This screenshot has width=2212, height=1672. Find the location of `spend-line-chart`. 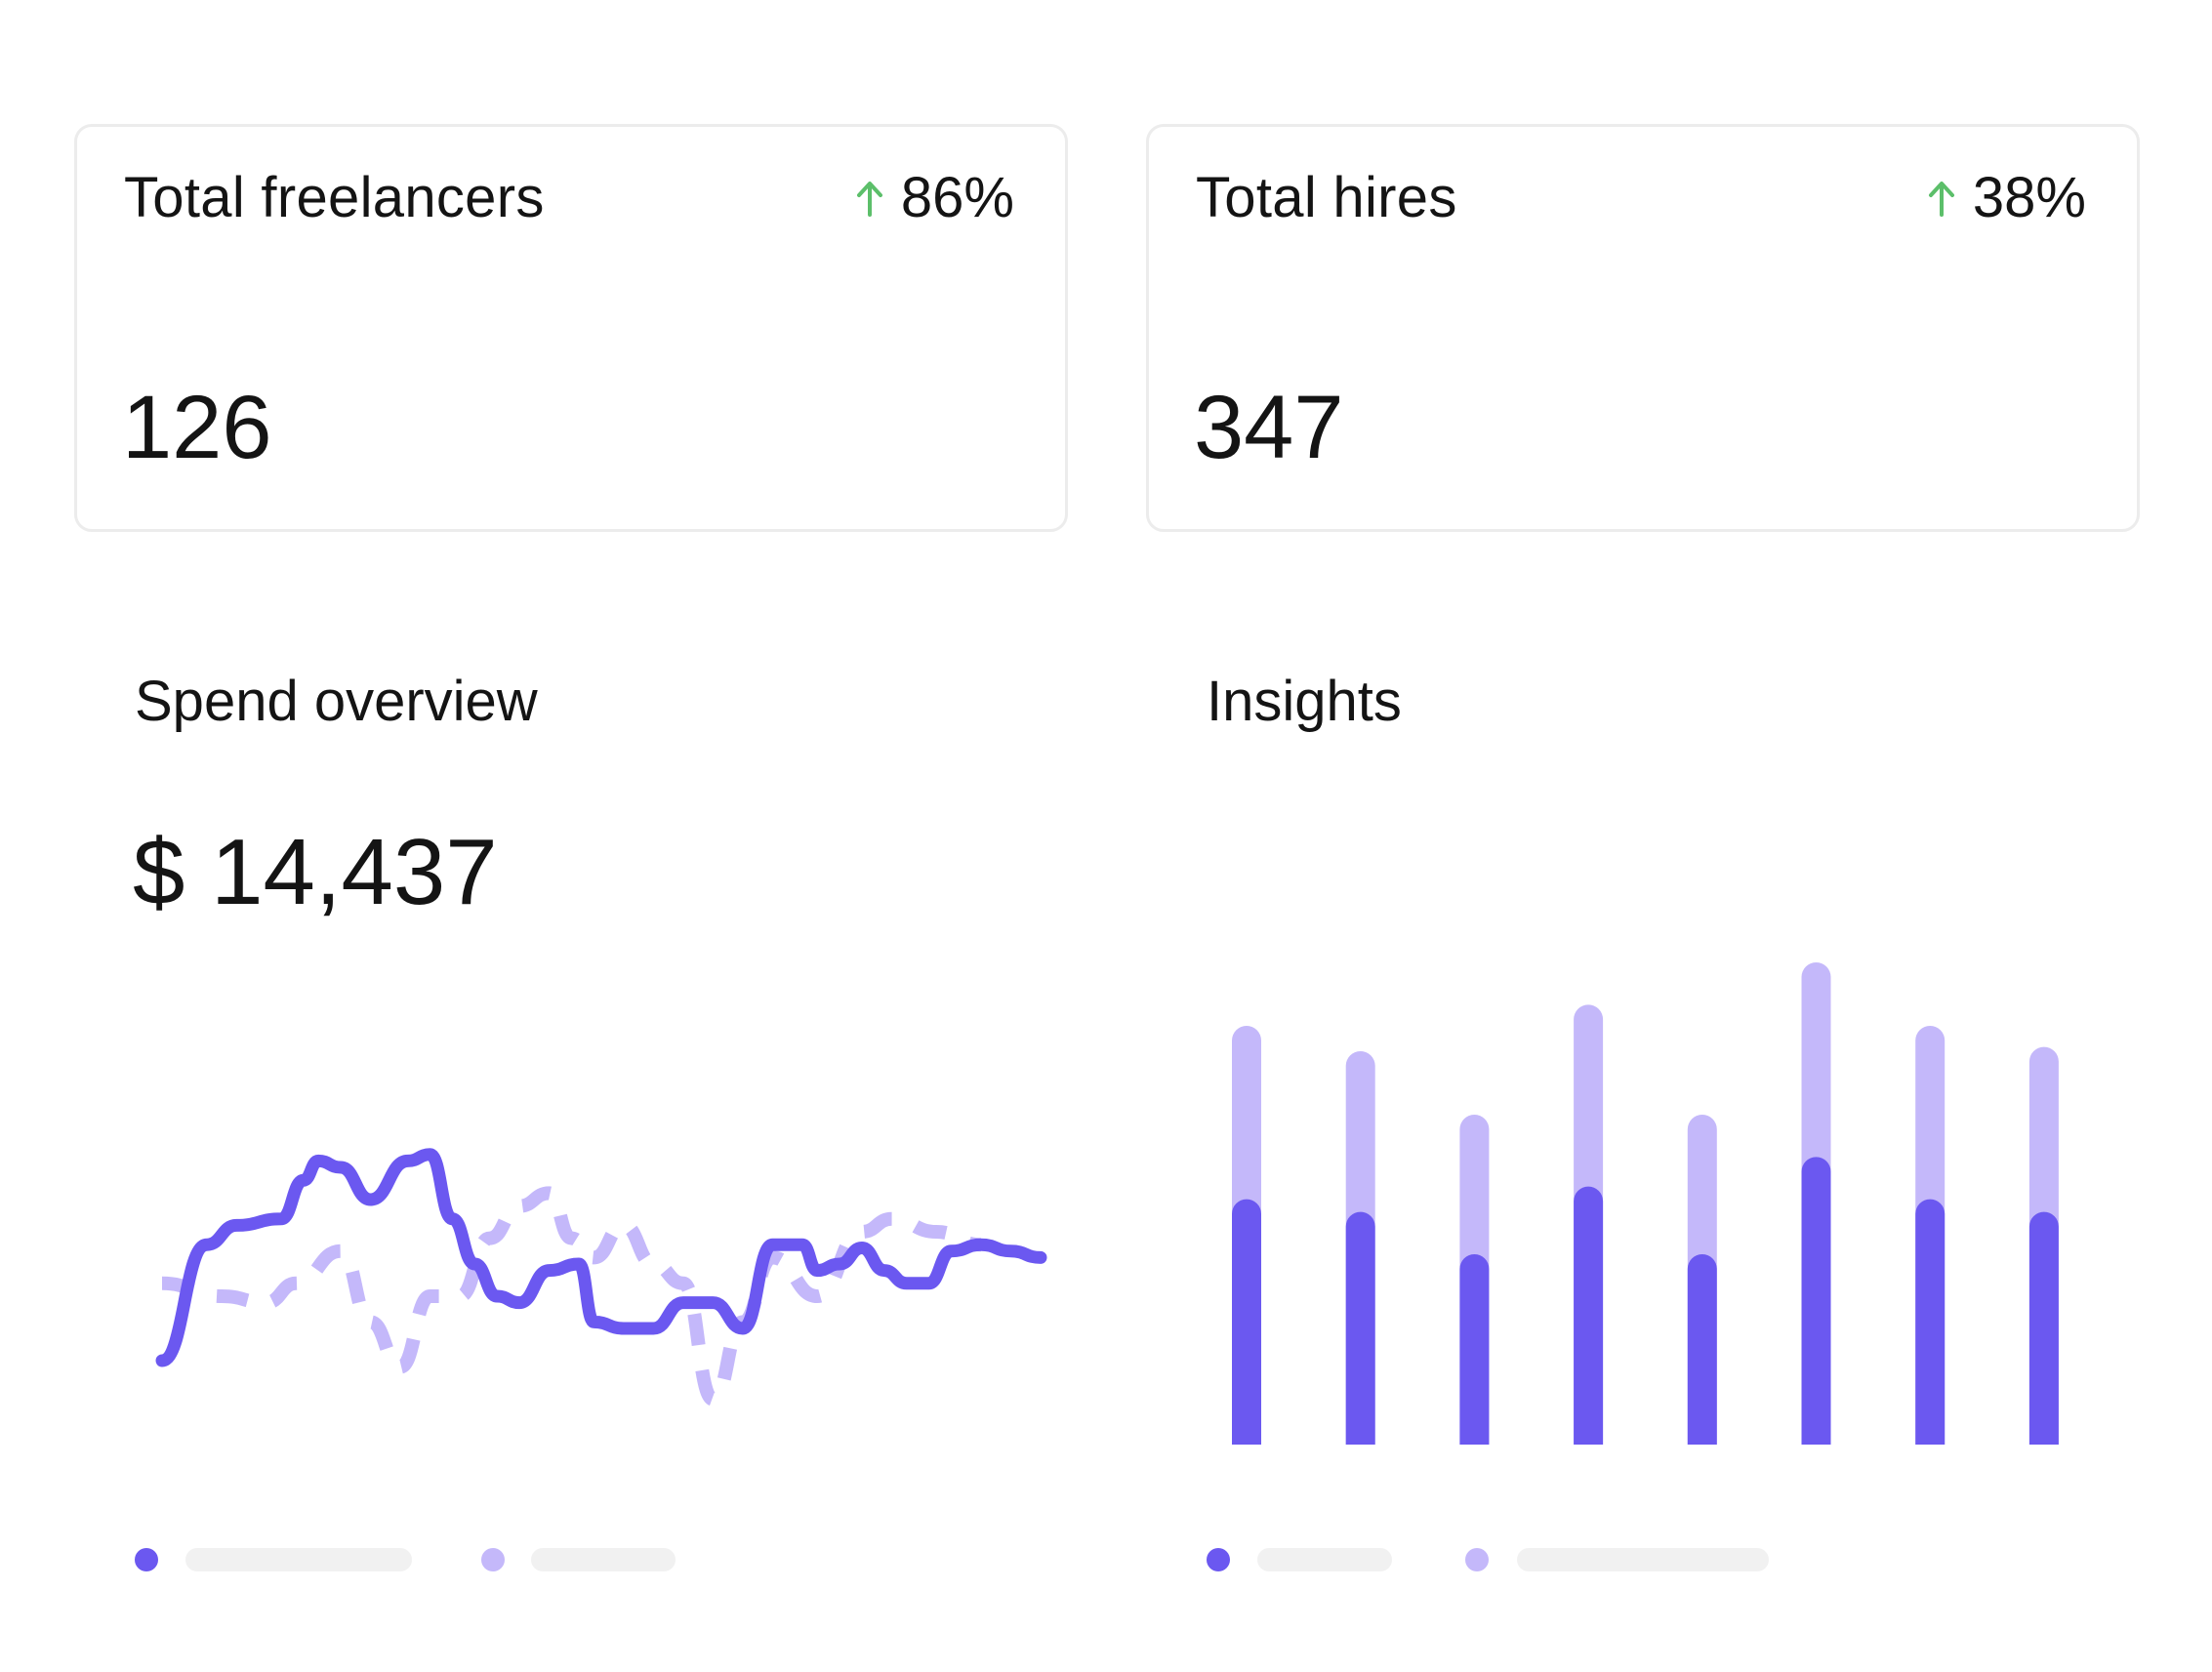

spend-line-chart is located at coordinates (601, 1277).